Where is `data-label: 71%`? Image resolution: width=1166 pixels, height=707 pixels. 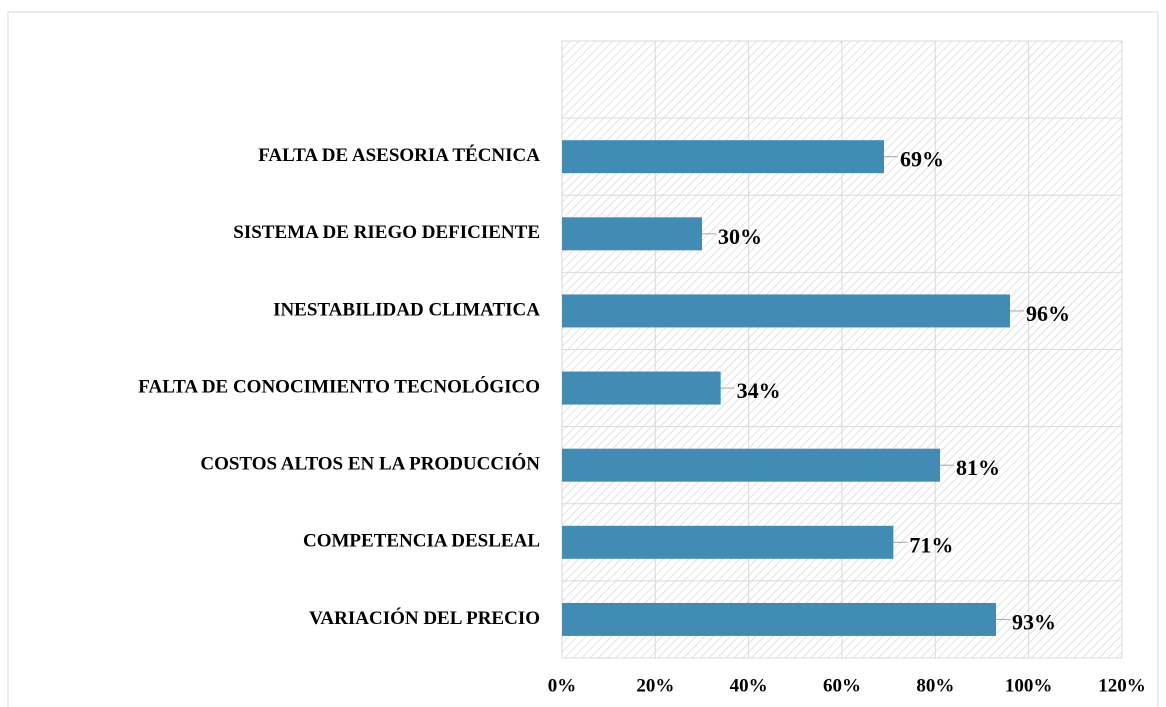 data-label: 71% is located at coordinates (931, 544).